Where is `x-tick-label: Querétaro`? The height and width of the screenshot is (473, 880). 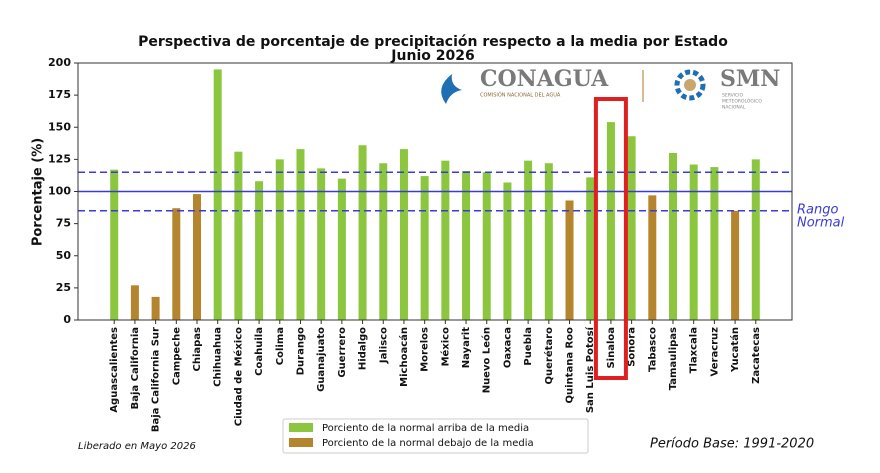 x-tick-label: Querétaro is located at coordinates (549, 356).